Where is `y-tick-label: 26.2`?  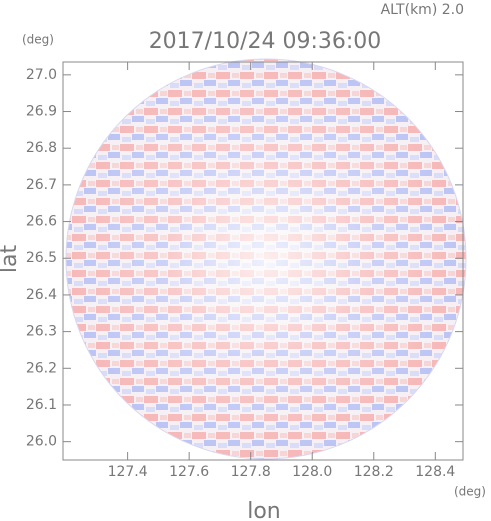
y-tick-label: 26.2 is located at coordinates (41, 368).